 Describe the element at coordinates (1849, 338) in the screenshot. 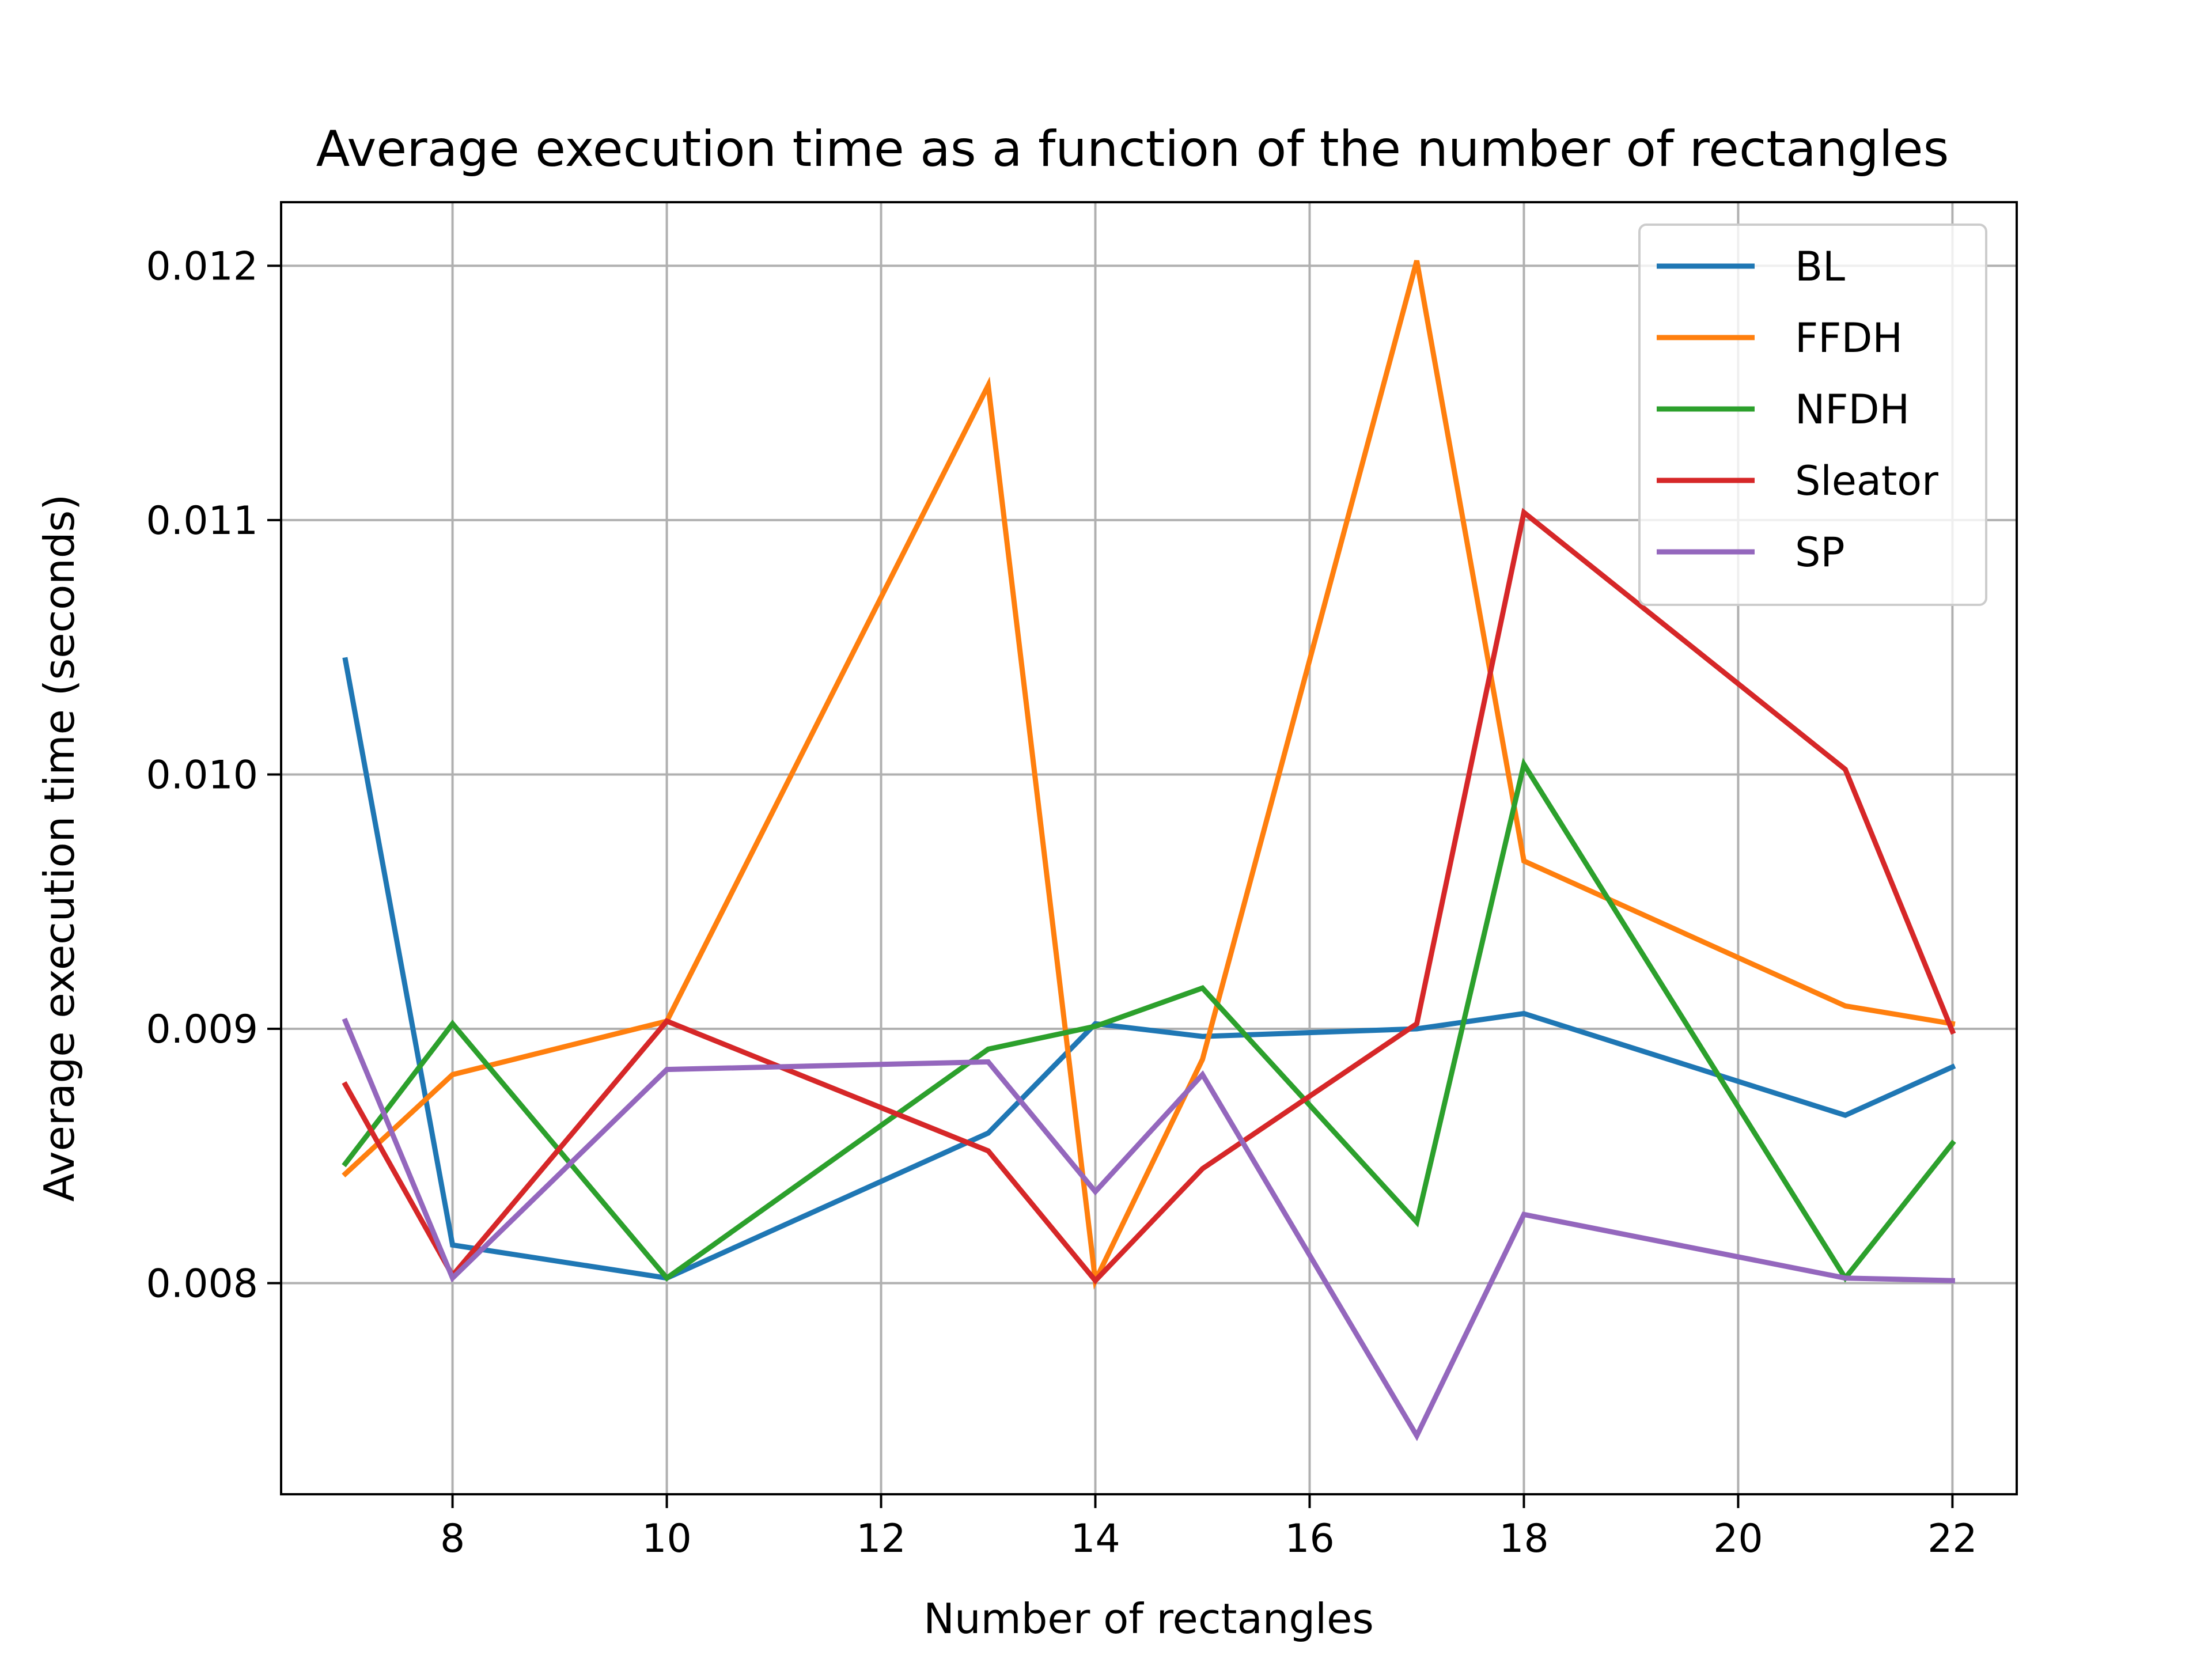

I see `legend-label-ffdh: FFDH` at that location.